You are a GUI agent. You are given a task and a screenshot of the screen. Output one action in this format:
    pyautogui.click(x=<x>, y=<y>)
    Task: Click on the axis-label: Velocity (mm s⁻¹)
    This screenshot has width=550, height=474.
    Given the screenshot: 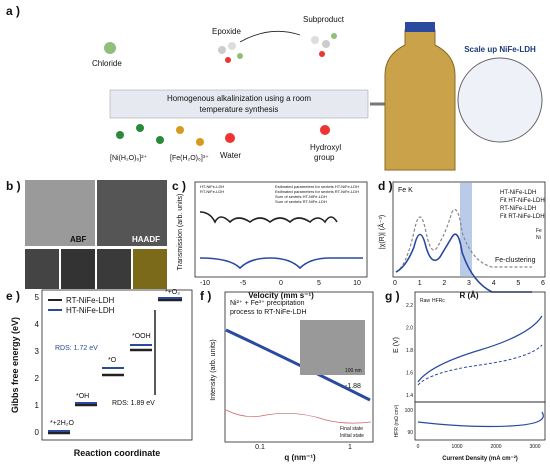 What is the action you would take?
    pyautogui.click(x=281, y=295)
    